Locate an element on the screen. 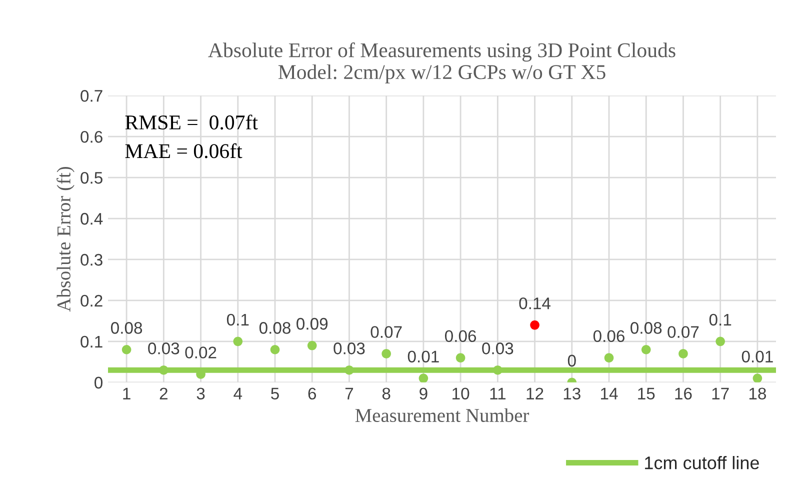  y-tick-label: 0.2 is located at coordinates (91, 300).